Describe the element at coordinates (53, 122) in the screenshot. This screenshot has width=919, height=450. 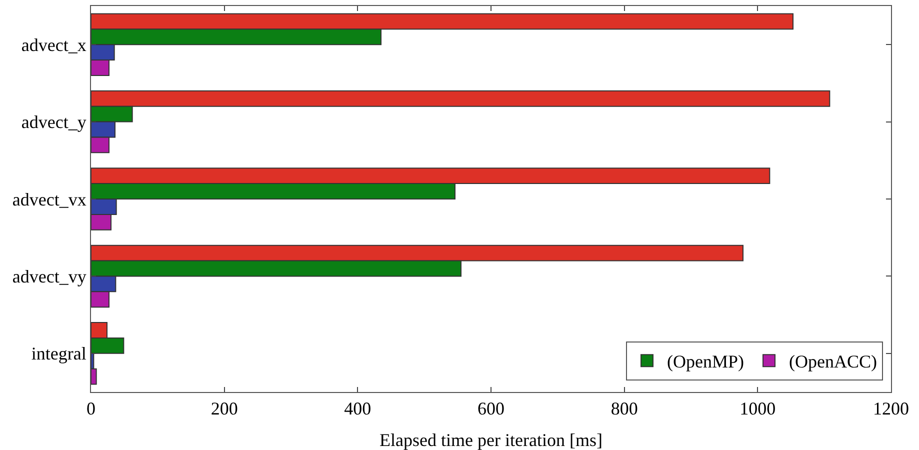
I see `y-tick-label: advect_y` at that location.